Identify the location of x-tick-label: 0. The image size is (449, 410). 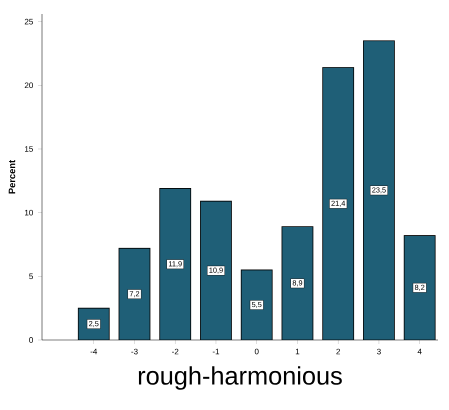
(256, 351).